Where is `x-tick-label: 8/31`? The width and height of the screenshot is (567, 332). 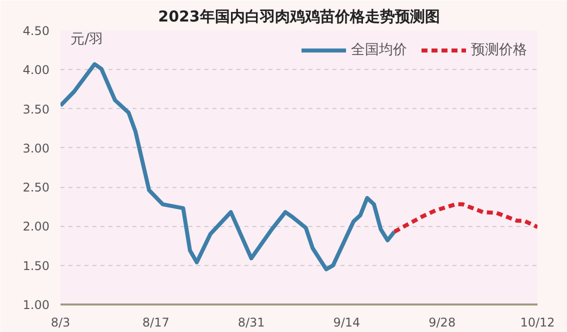
x-tick-label: 8/31 is located at coordinates (251, 323).